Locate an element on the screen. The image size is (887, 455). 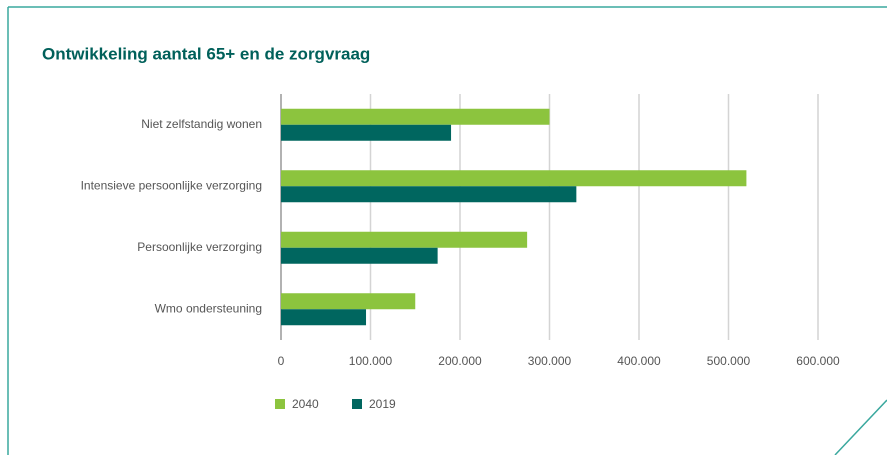
x-tick-label: 600.000 is located at coordinates (818, 361).